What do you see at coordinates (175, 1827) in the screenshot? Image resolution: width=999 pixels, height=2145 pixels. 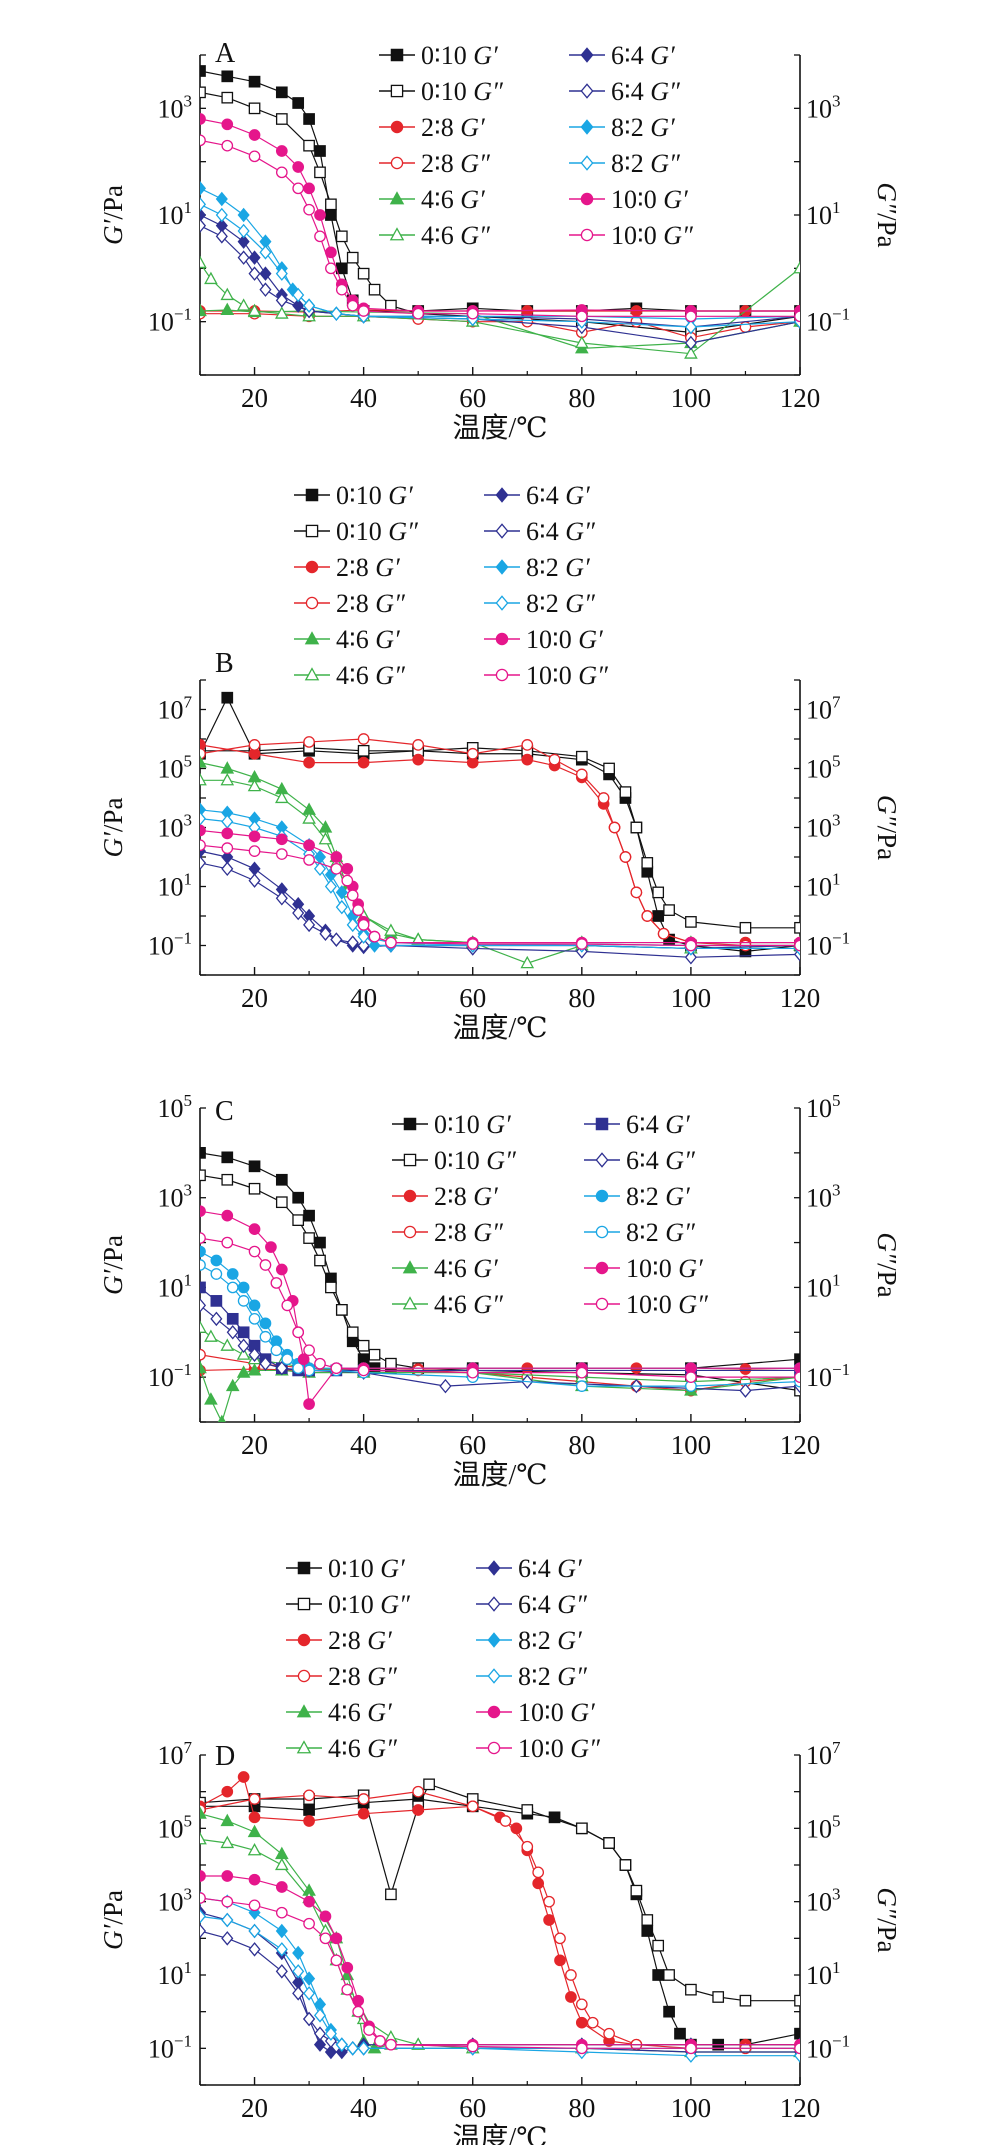 I see `y-tick-label-left: 10⁵` at bounding box center [175, 1827].